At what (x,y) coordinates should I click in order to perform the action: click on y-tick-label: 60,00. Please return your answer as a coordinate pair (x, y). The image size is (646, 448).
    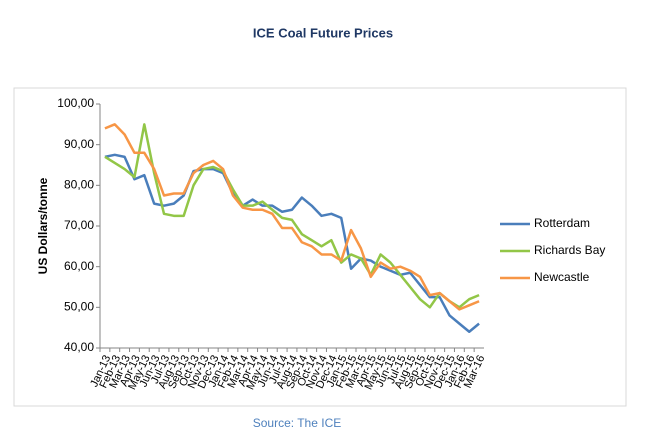
    Looking at the image, I should click on (79, 266).